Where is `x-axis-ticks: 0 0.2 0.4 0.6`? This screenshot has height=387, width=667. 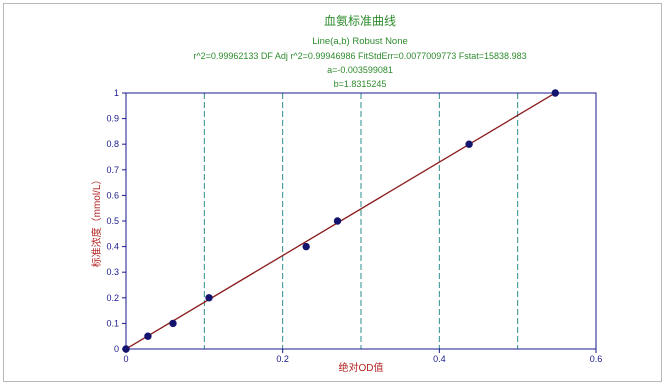 x-axis-ticks: 0 0.2 0.4 0.6 is located at coordinates (362, 356).